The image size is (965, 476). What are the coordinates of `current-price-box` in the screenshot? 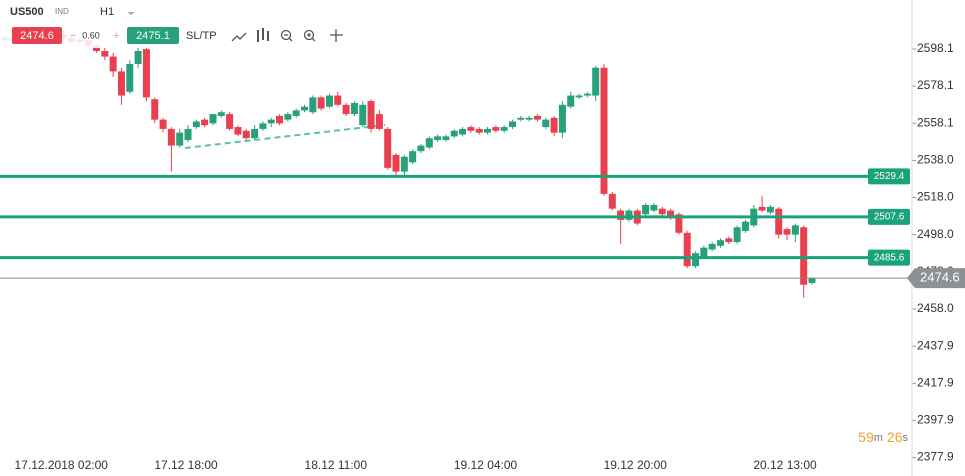 It's located at (936, 278).